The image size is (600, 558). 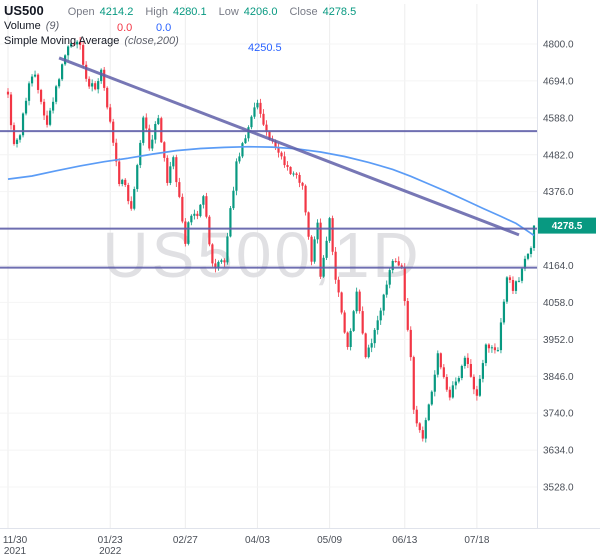 I want to click on svg-text: 4482.0, so click(x=558, y=155).